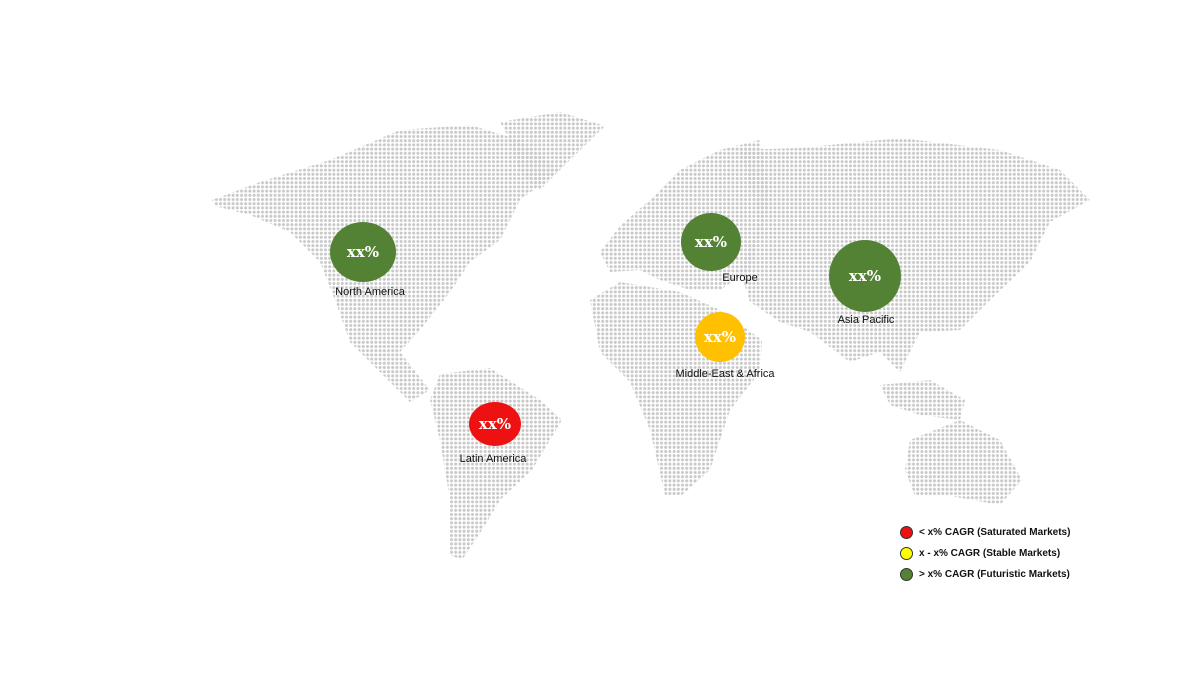  I want to click on africa-landmass, so click(676, 388).